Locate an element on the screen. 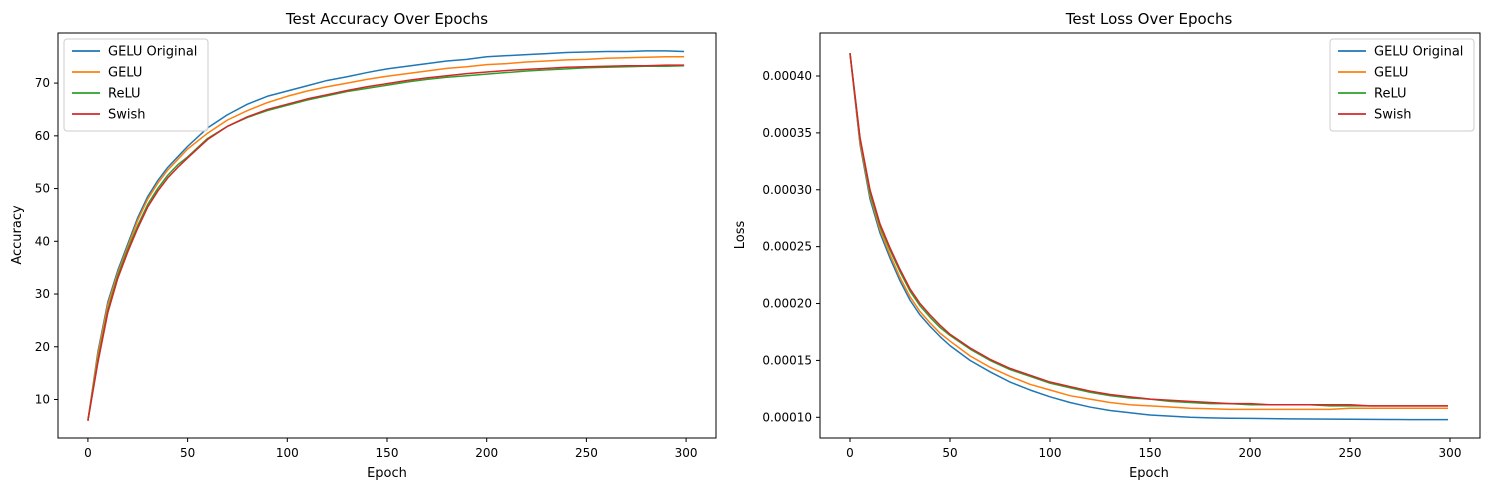 This screenshot has width=1489, height=490. y-tick-label: 0.00030 is located at coordinates (787, 190).